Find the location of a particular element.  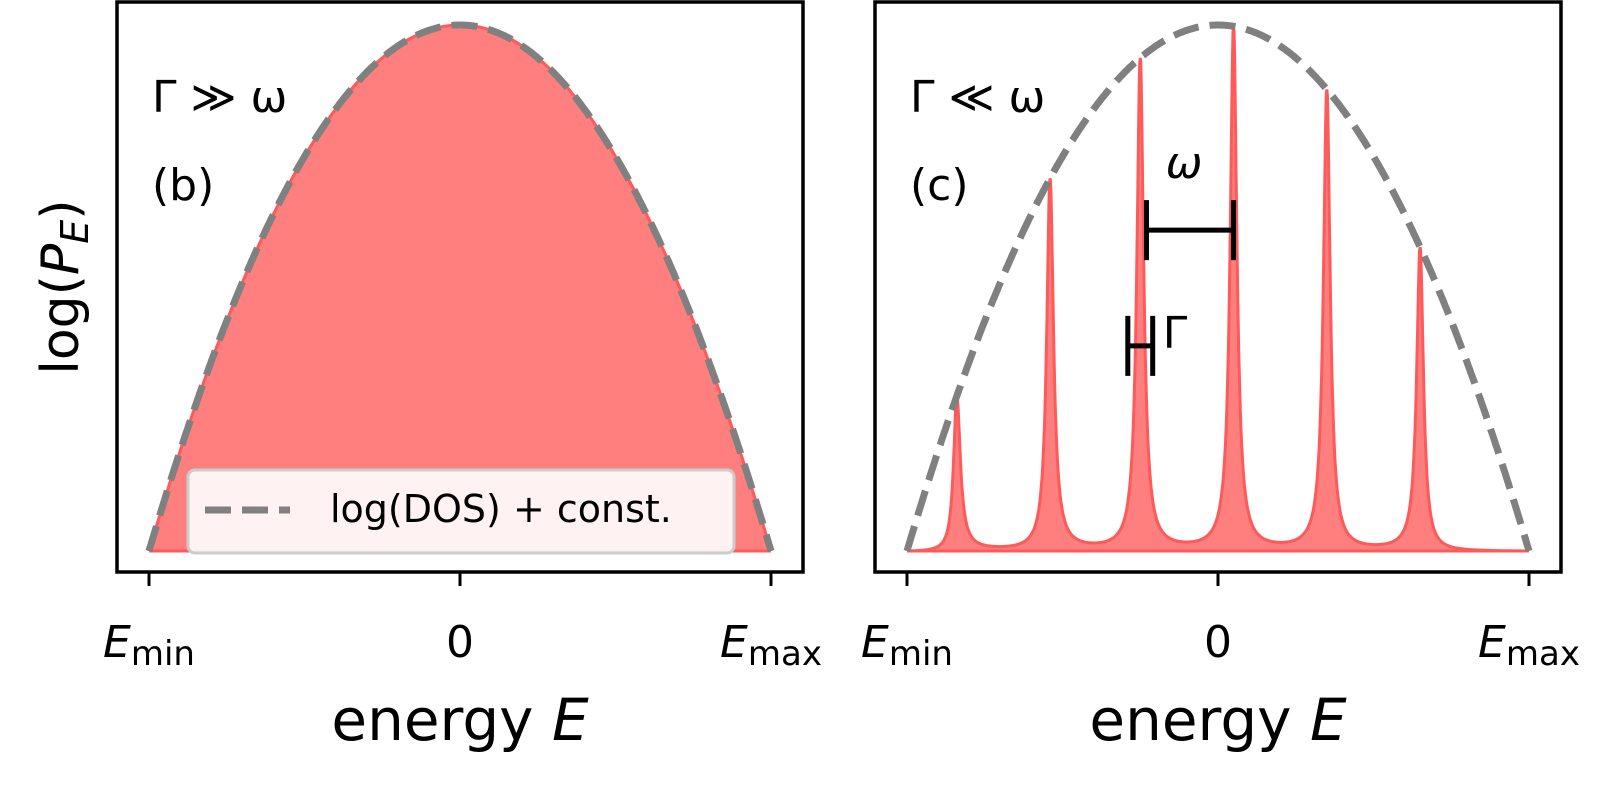

panel-1-x-tick-label-2: Emax is located at coordinates (1529, 645).